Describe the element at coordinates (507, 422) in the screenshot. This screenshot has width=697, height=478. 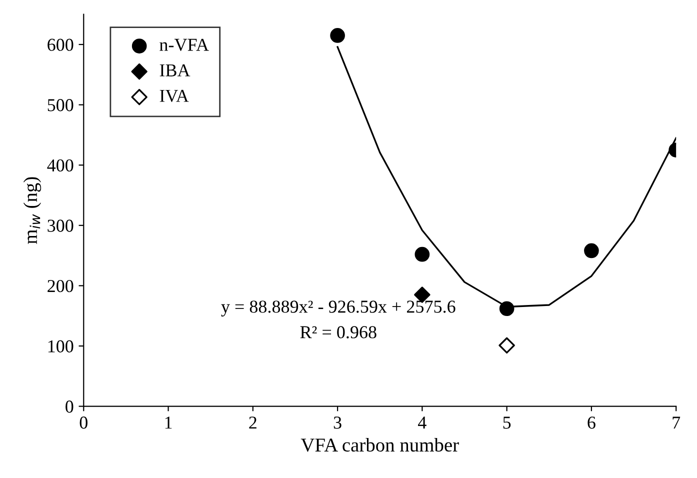
I see `x-tick-label: 5` at that location.